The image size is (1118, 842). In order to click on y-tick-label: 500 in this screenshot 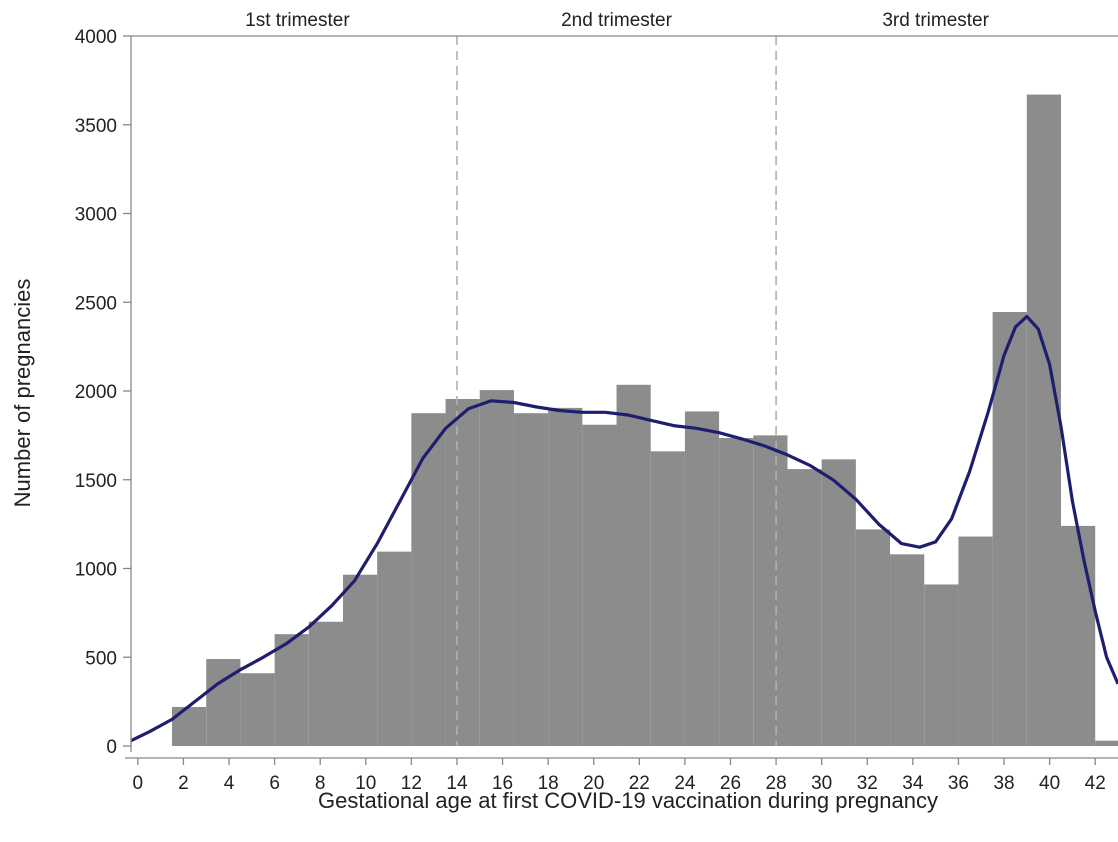, I will do `click(101, 658)`.